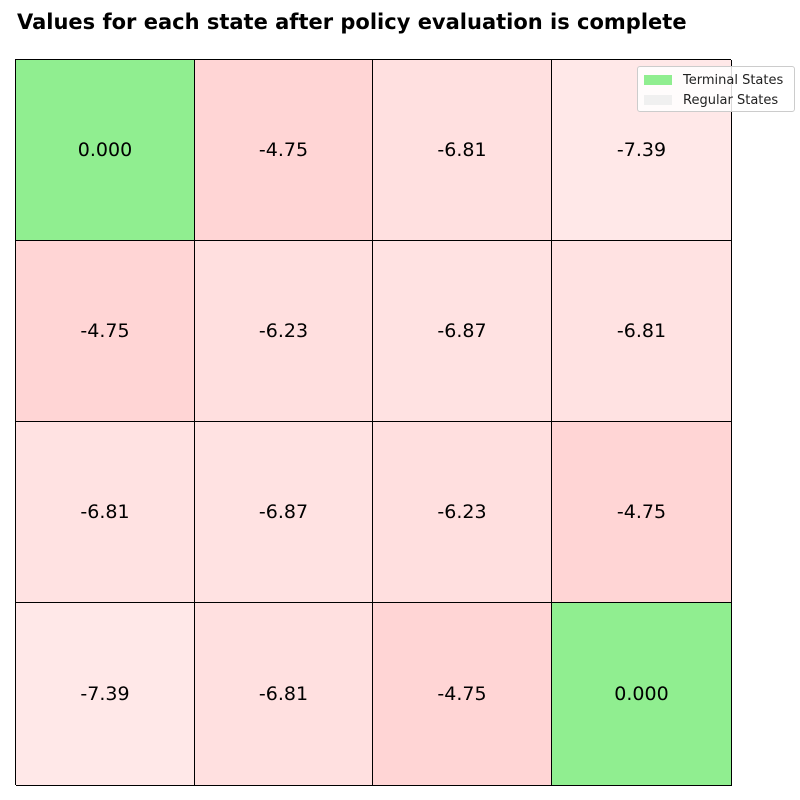  Describe the element at coordinates (733, 80) in the screenshot. I see `legend-label-terminal: Terminal States` at that location.